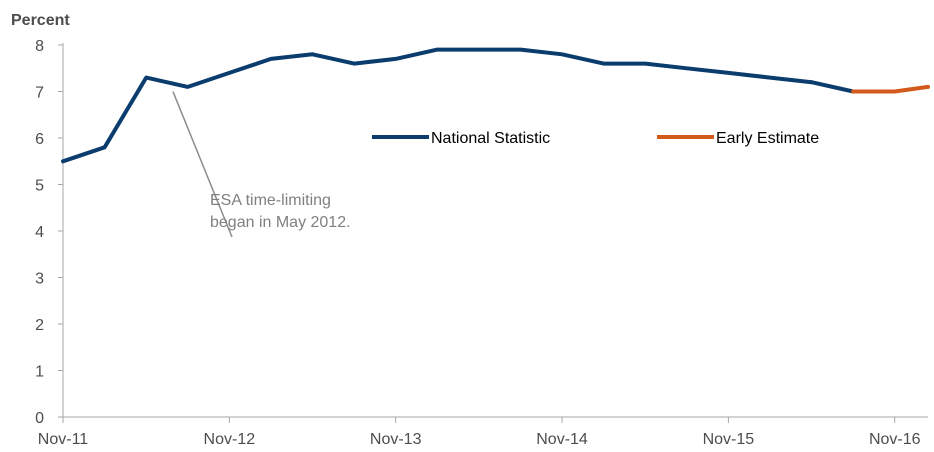  I want to click on y-tick-label: 0, so click(39, 418).